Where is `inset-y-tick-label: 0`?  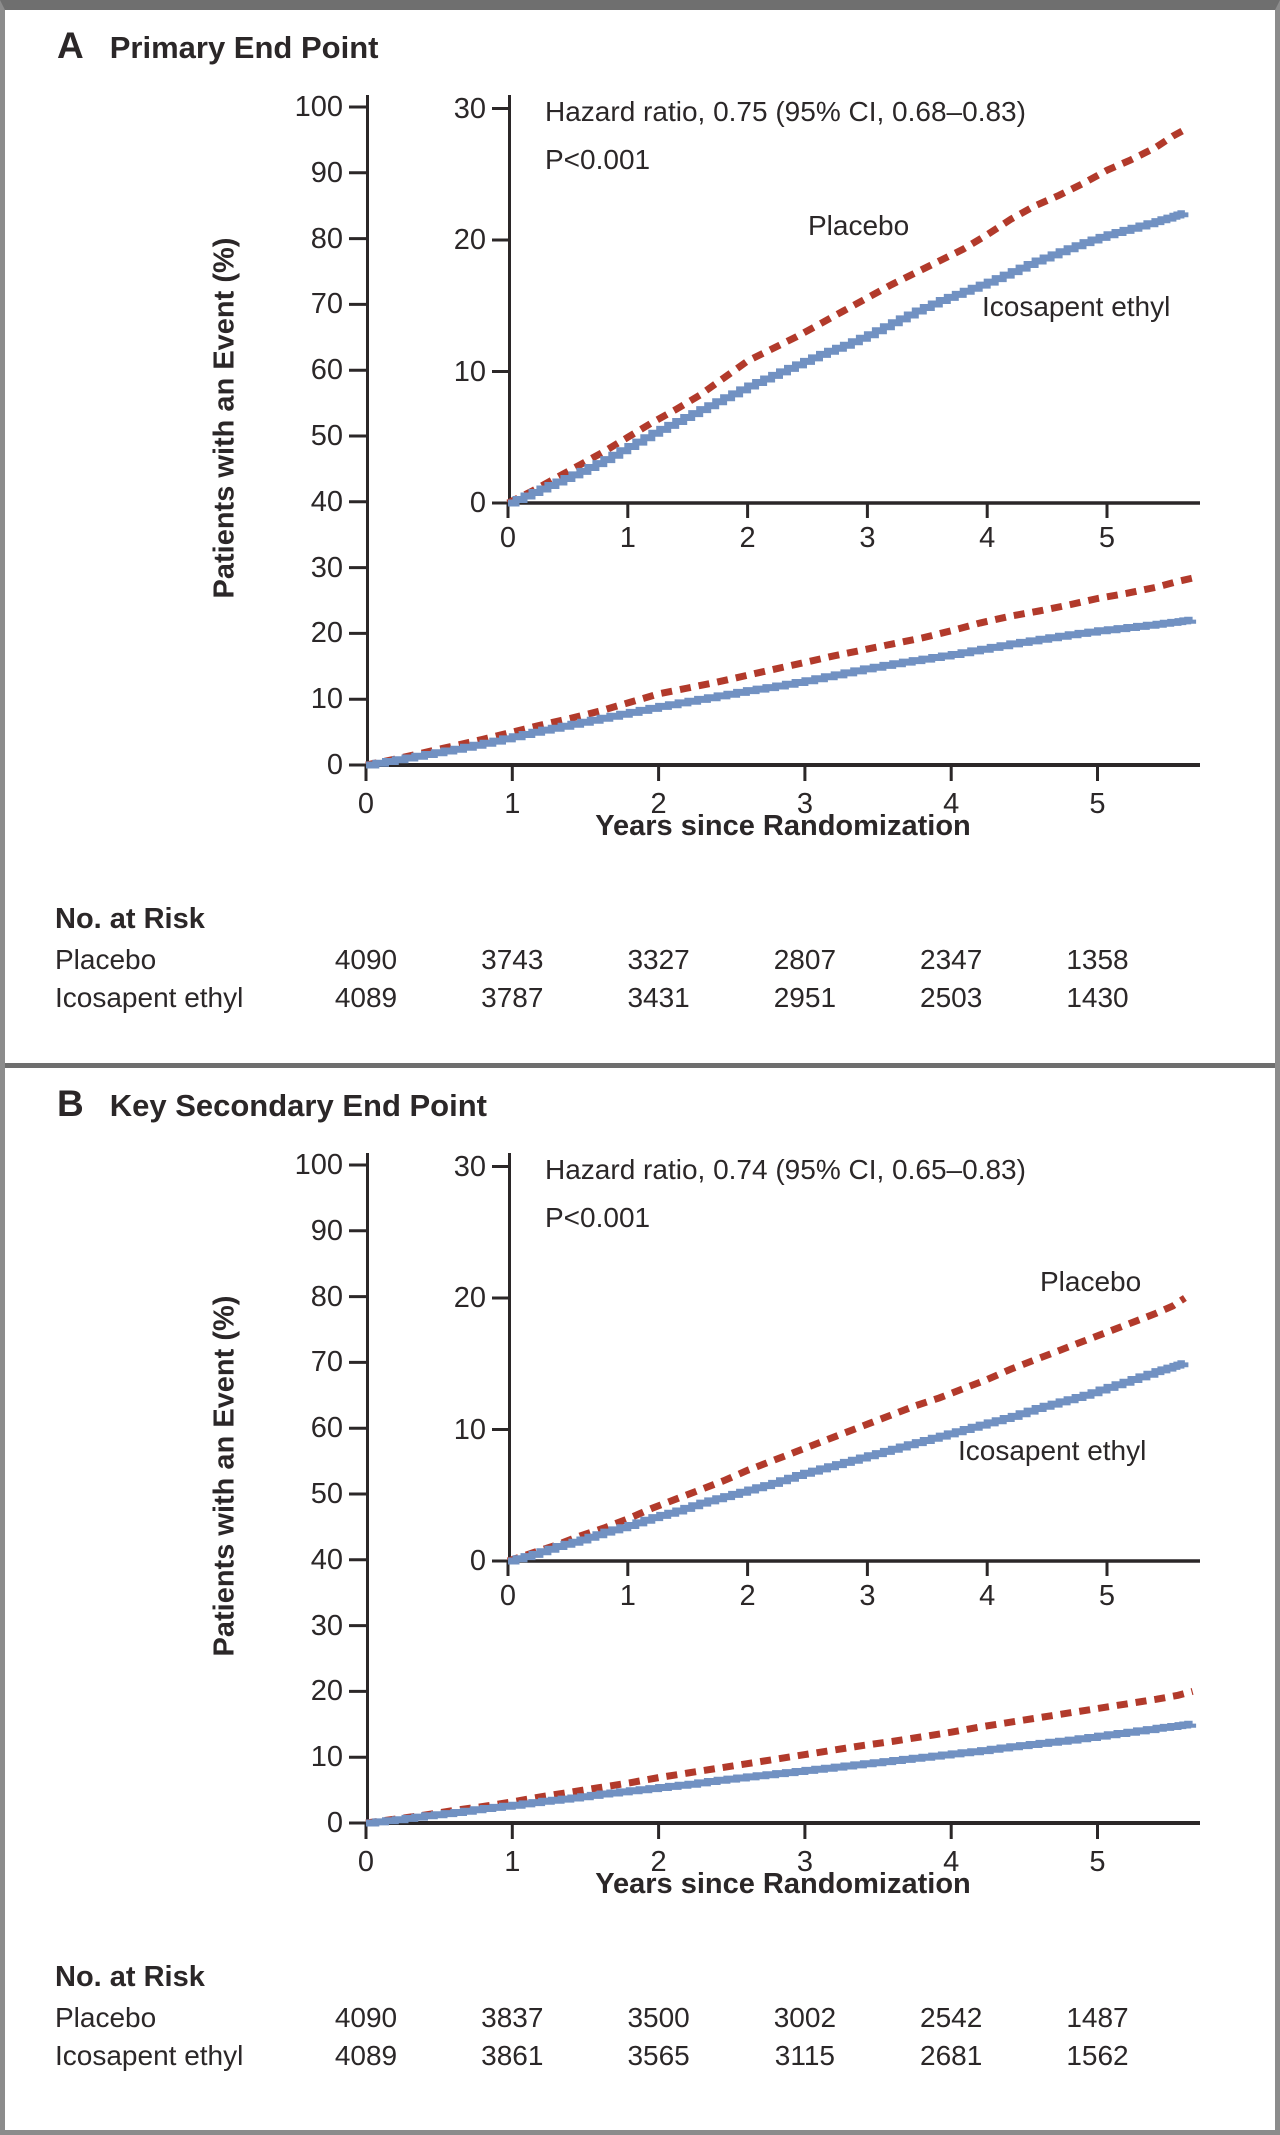
inset-y-tick-label: 0 is located at coordinates (477, 1561).